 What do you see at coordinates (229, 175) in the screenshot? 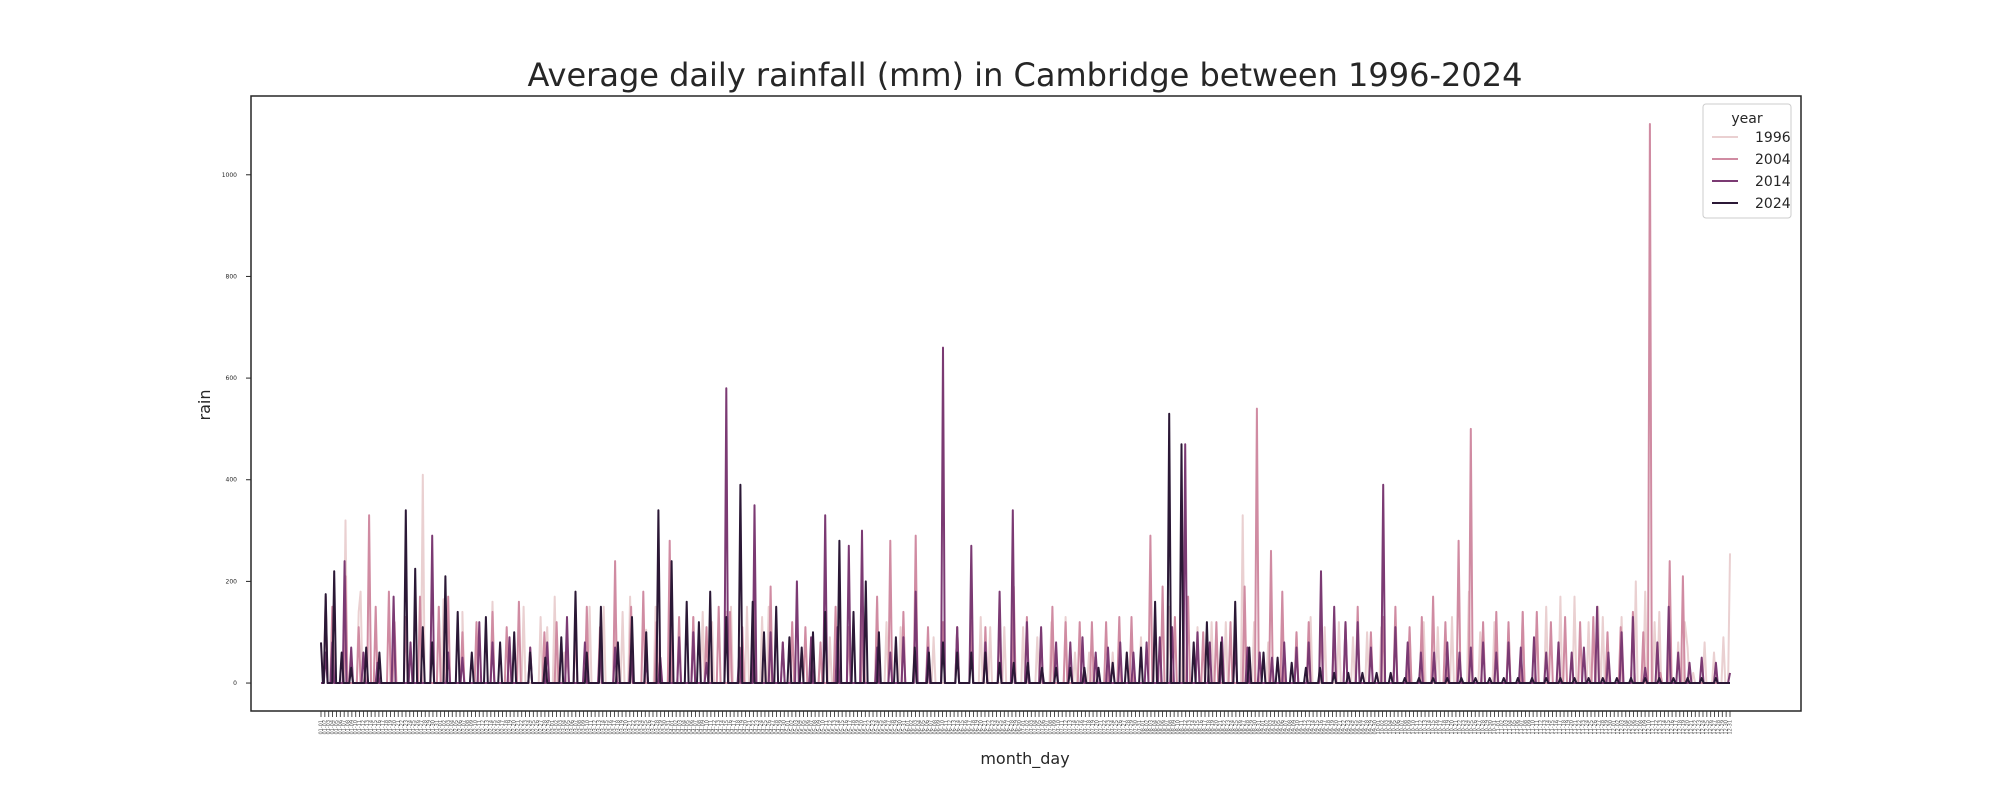
I see `y-tick-label: 1000` at bounding box center [229, 175].